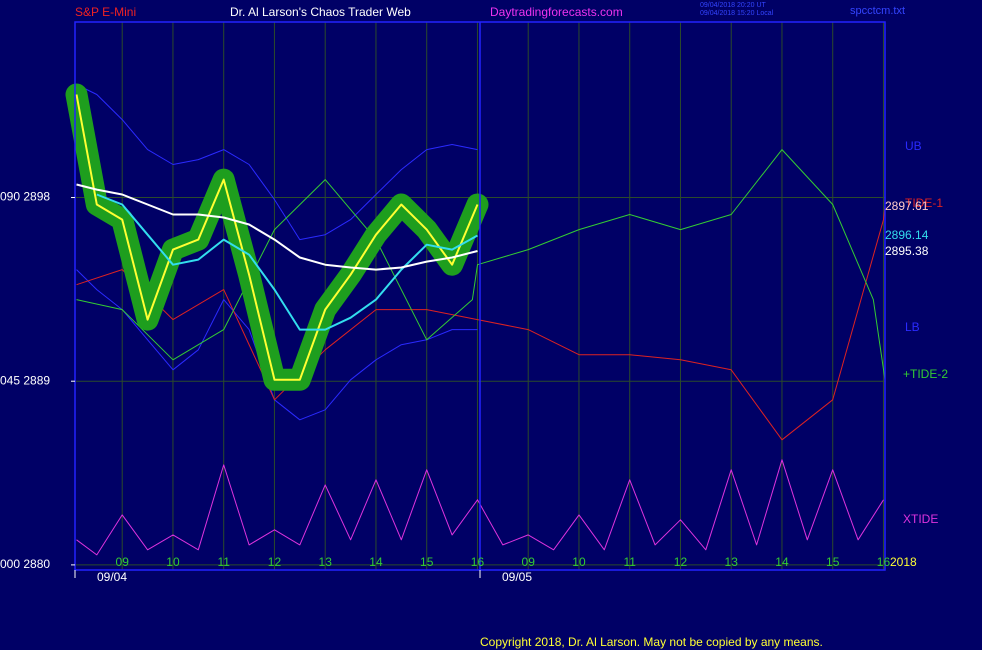 The image size is (982, 650). Describe the element at coordinates (925, 374) in the screenshot. I see `series-label: +TIDE-2` at that location.